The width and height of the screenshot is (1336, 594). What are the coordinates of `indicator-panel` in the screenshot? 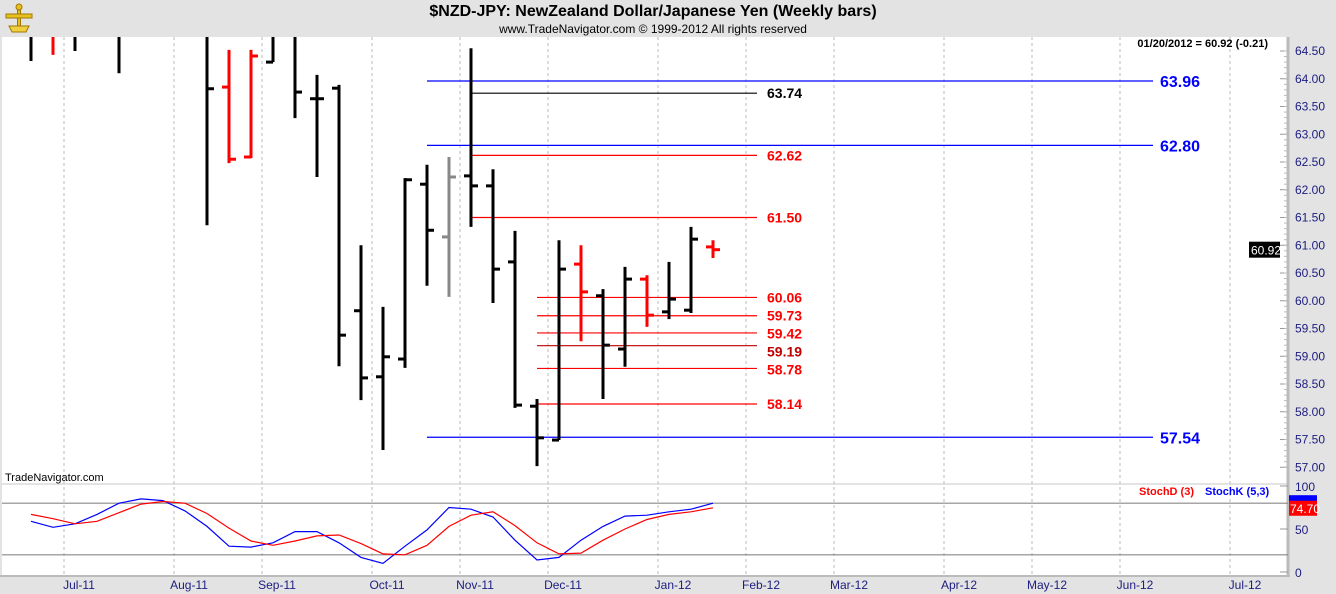 It's located at (645, 530).